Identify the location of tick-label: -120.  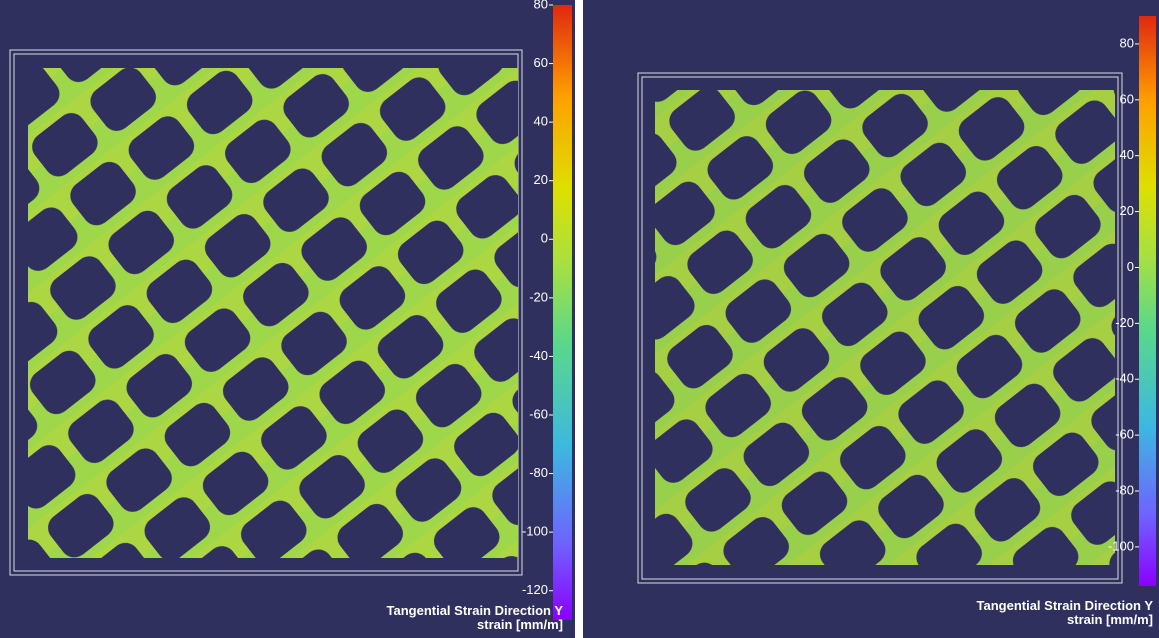
(535, 589).